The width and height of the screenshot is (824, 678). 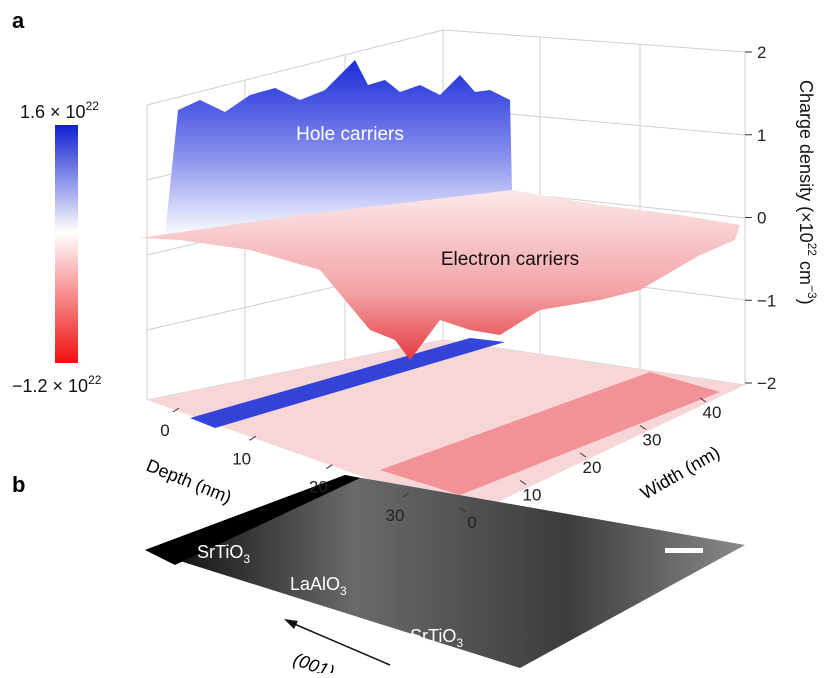 I want to click on hole-surface, so click(x=326, y=149).